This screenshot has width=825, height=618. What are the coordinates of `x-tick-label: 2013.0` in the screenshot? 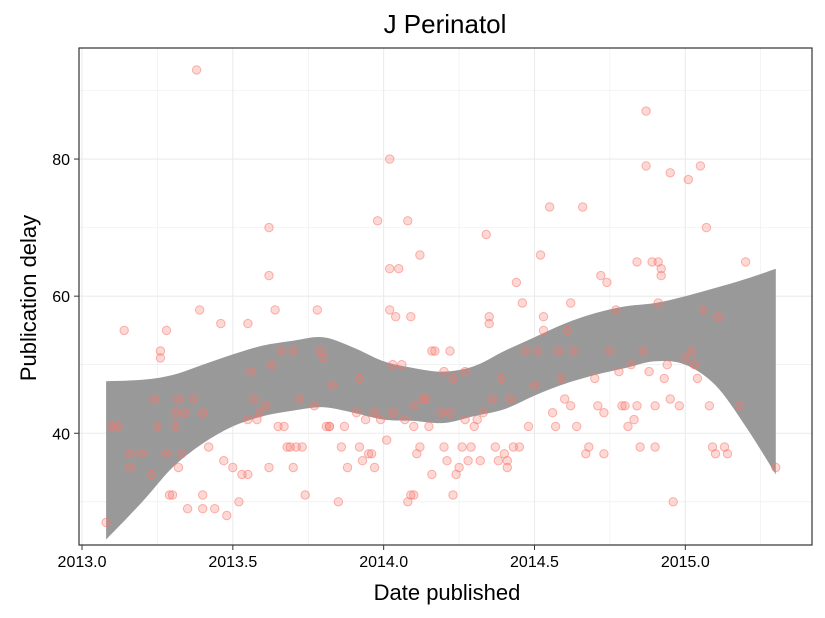 It's located at (82, 562).